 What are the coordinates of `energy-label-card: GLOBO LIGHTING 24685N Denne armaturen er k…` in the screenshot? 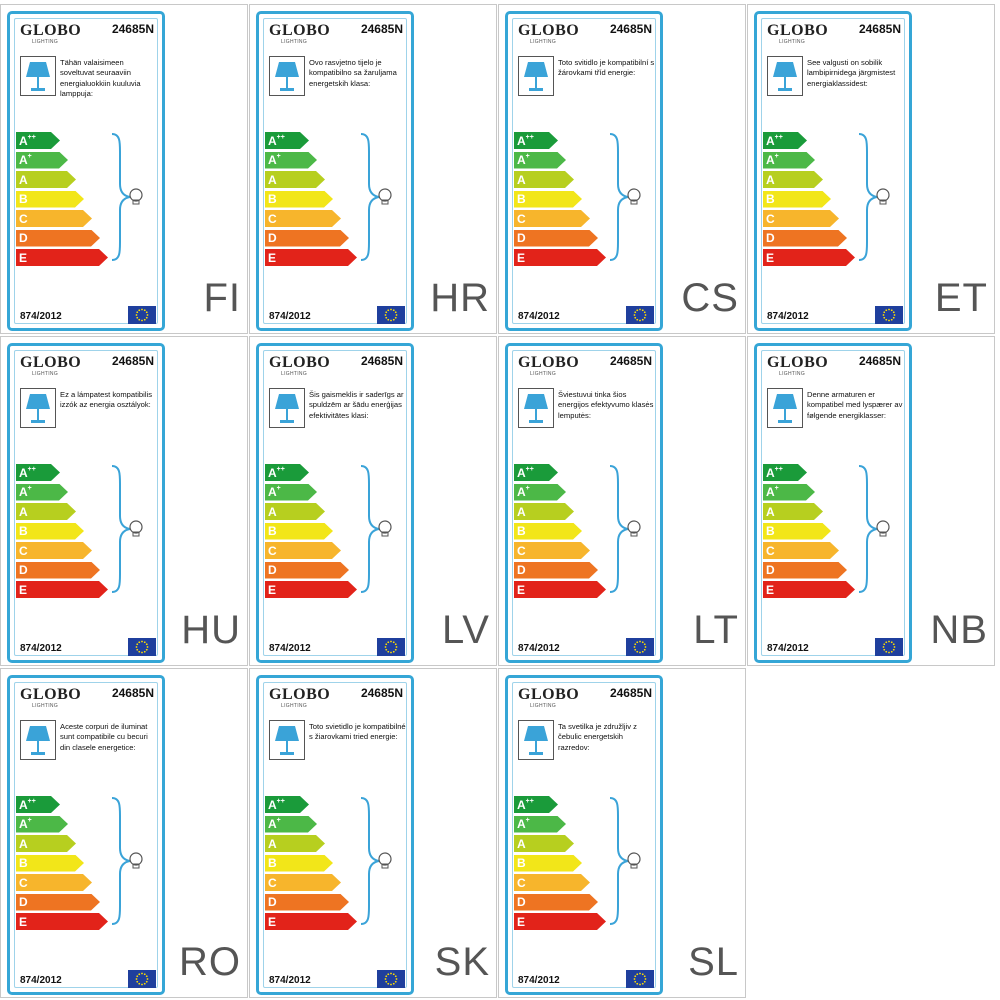 It's located at (833, 503).